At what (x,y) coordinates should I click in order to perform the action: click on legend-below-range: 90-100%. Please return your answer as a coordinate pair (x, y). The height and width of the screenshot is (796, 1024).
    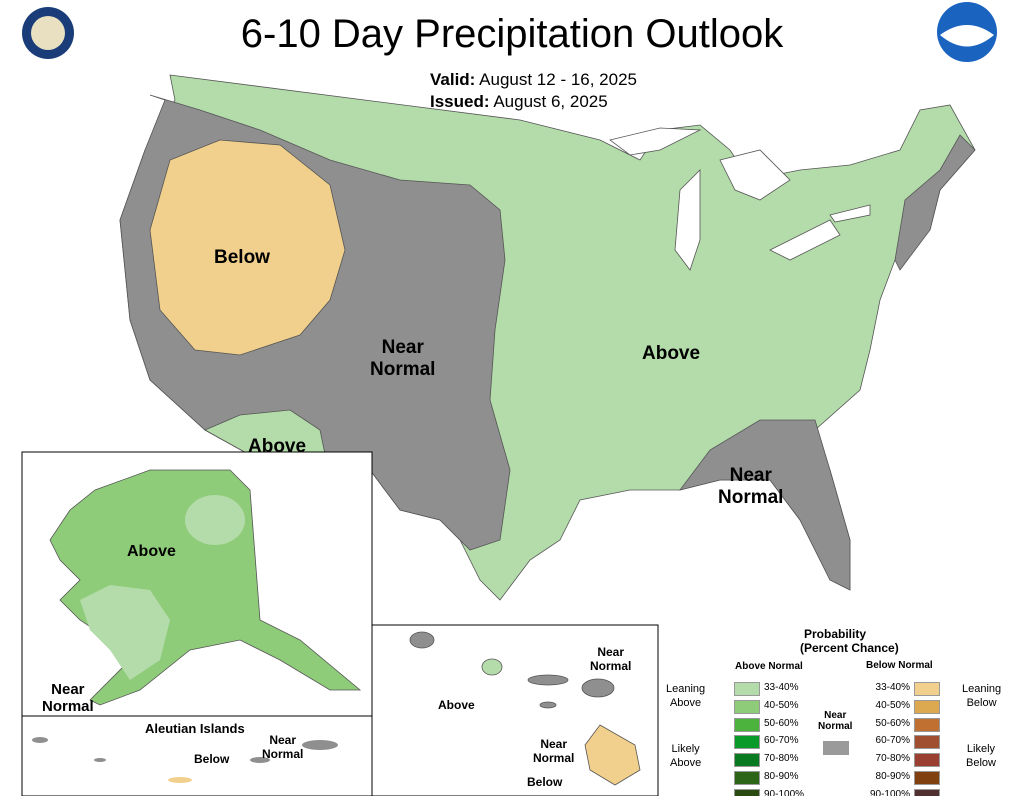
    Looking at the image, I should click on (889, 792).